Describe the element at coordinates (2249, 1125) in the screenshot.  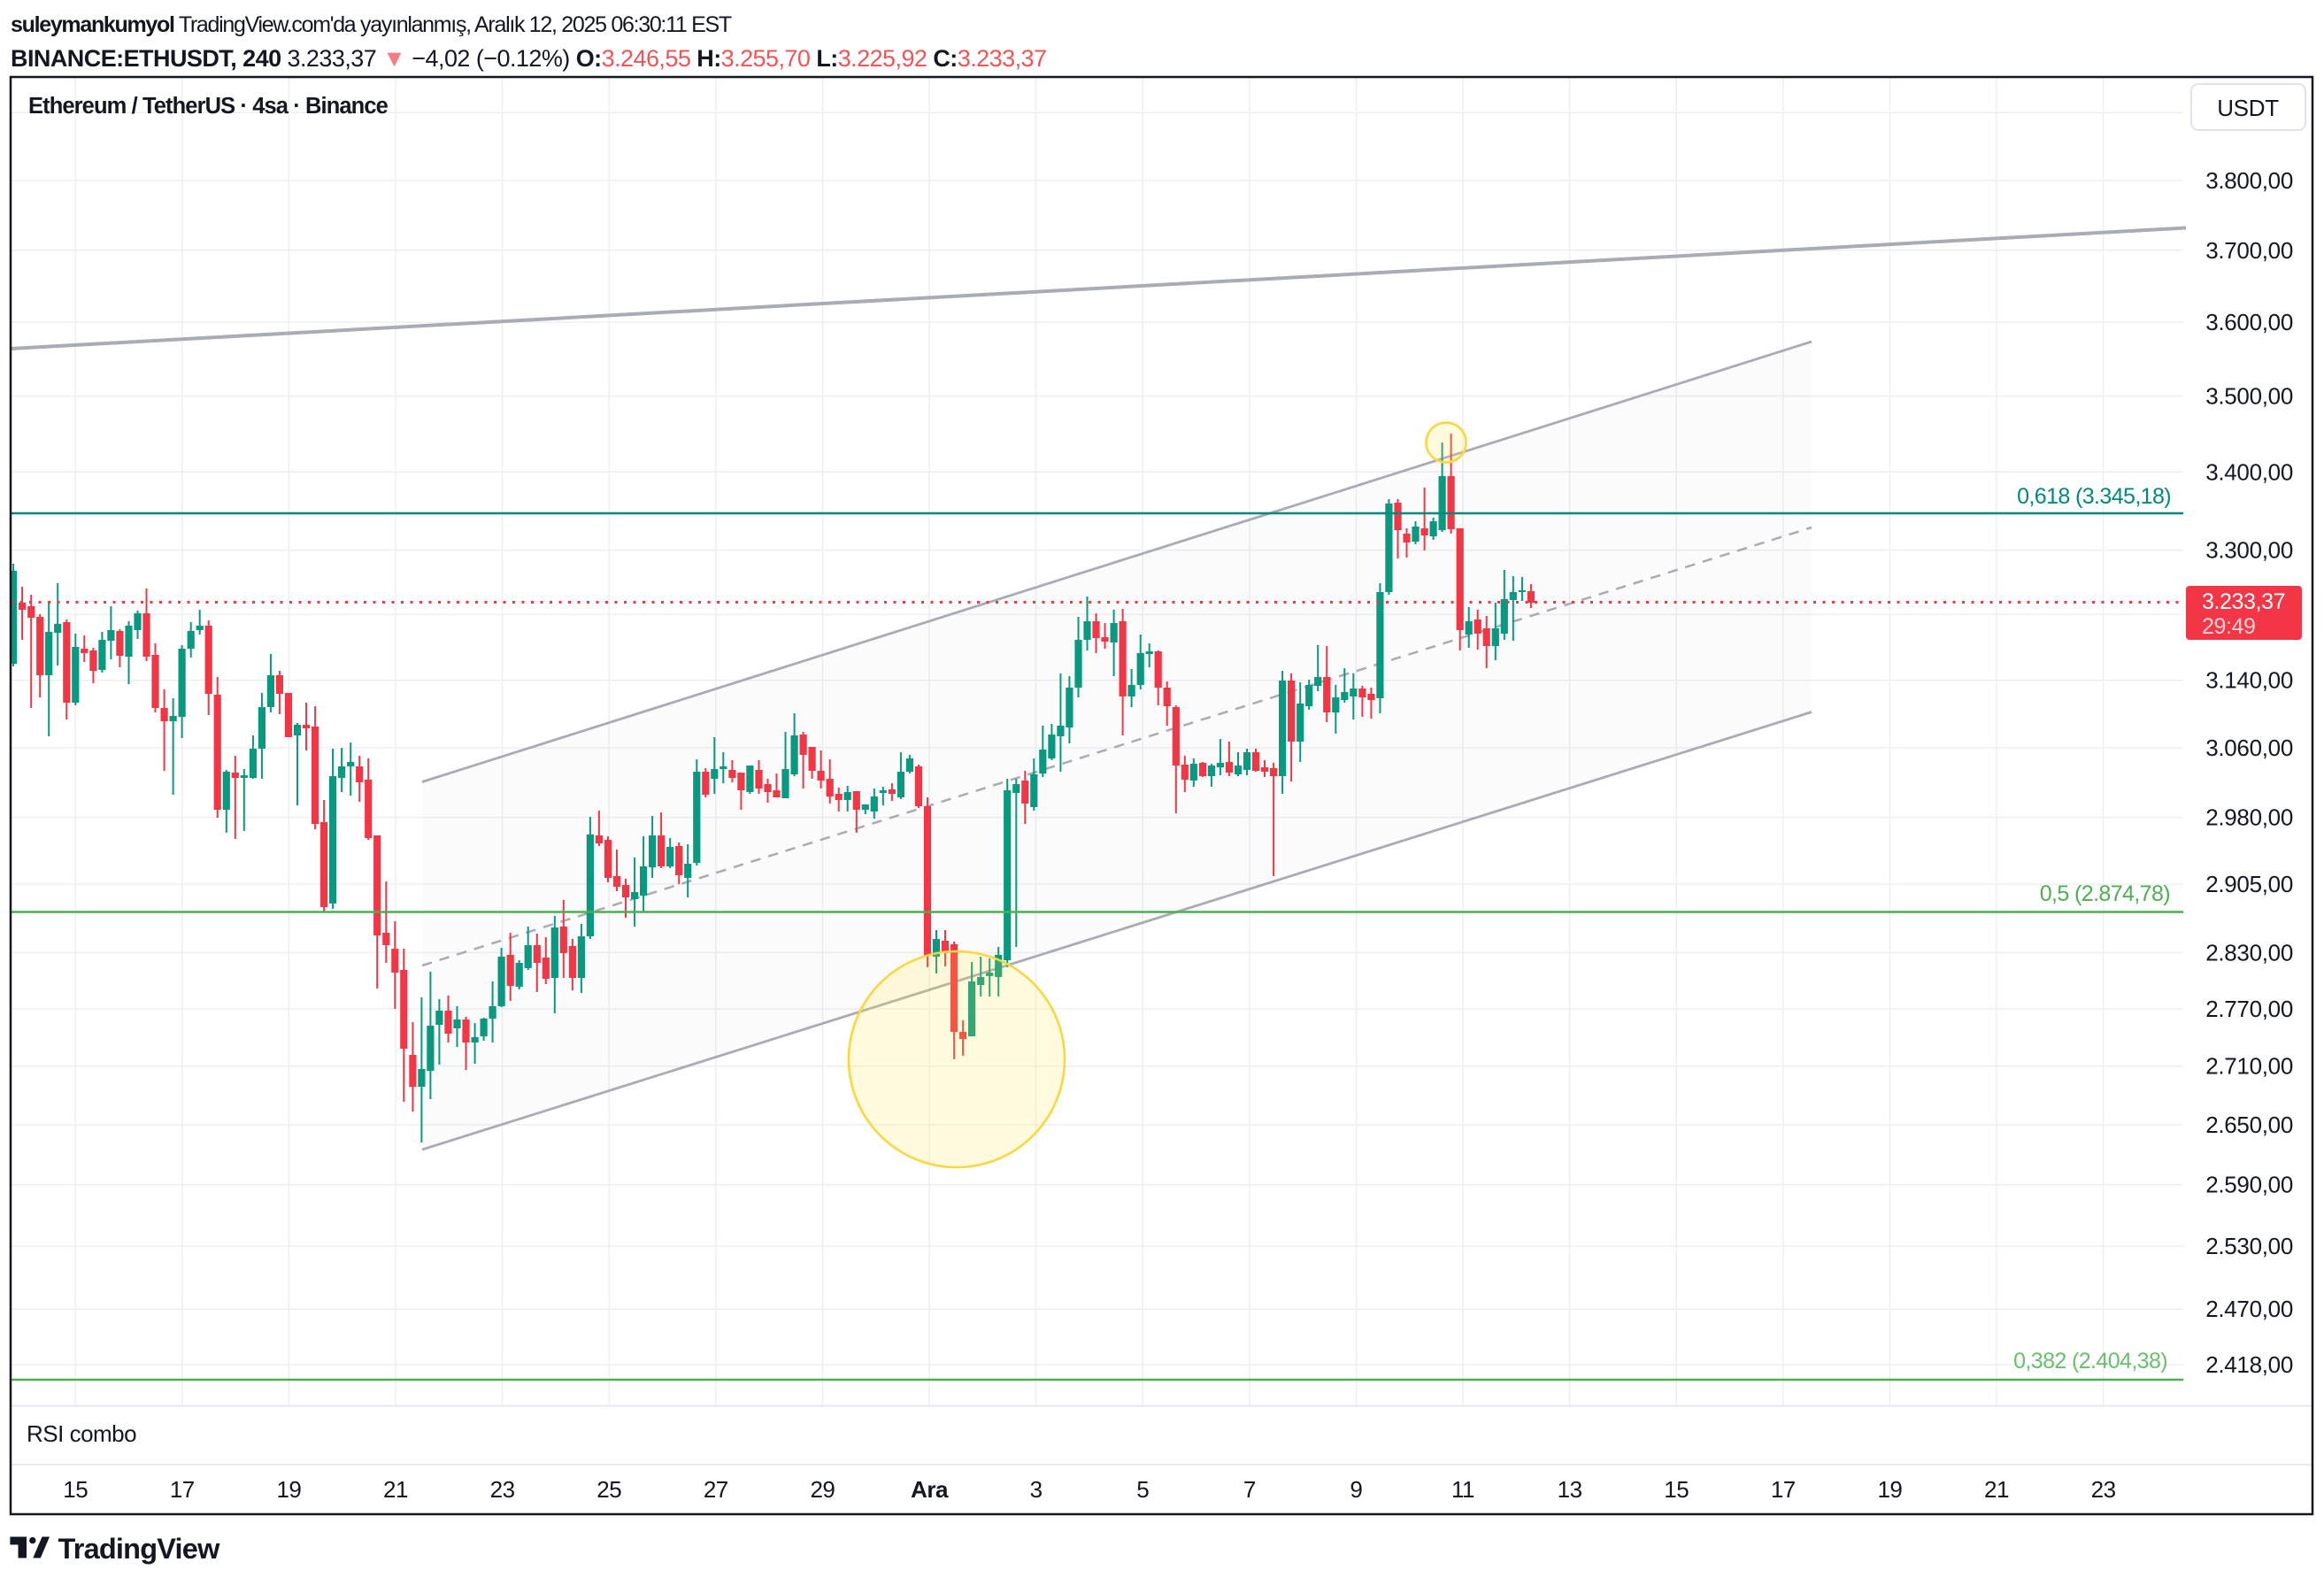
I see `svg-text: 2.650,00` at that location.